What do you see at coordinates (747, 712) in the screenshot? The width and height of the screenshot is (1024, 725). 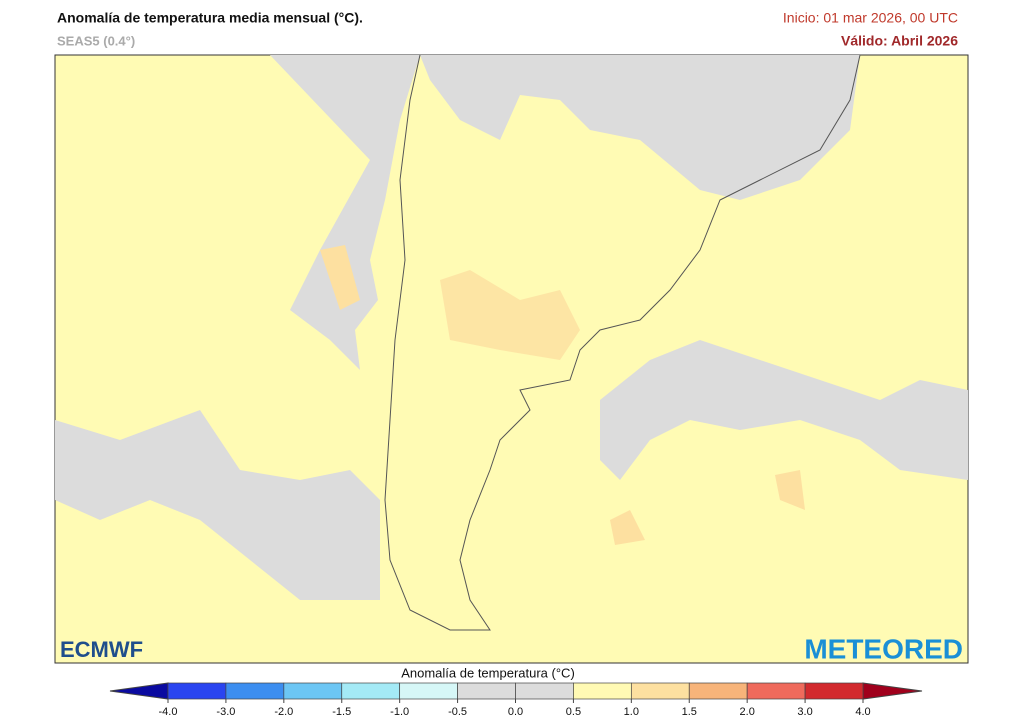 I see `colorbar-tick-label: 2.0` at bounding box center [747, 712].